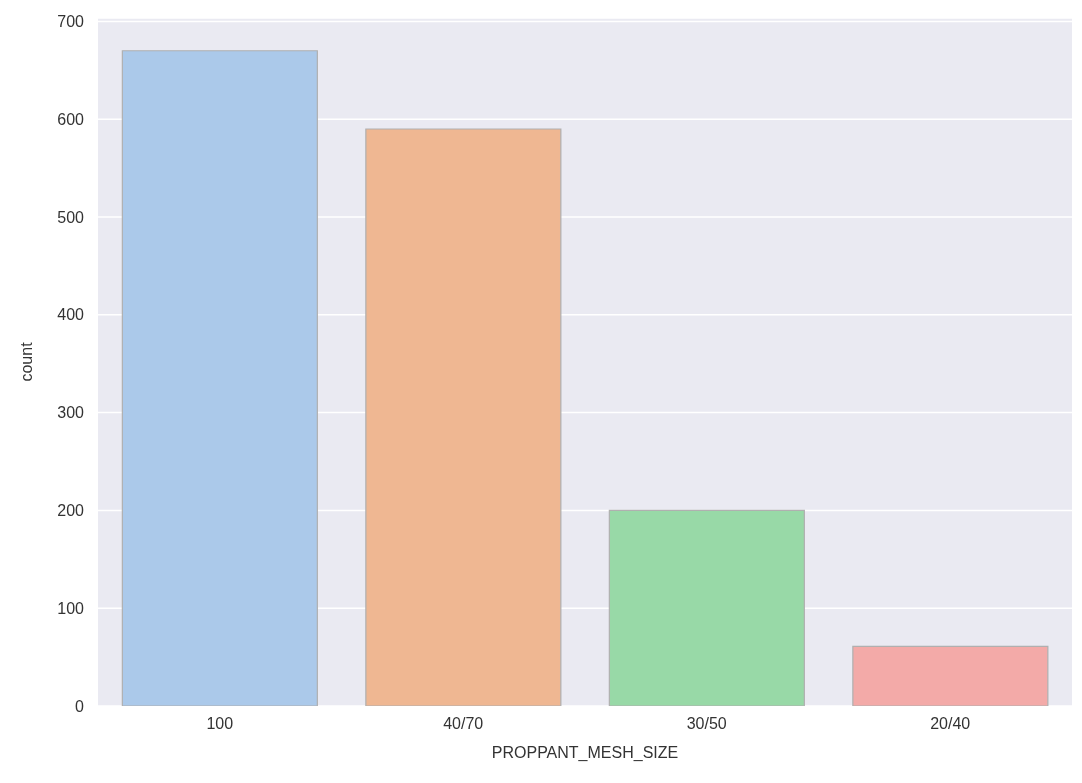  I want to click on x-tick-label: 40/70, so click(463, 724).